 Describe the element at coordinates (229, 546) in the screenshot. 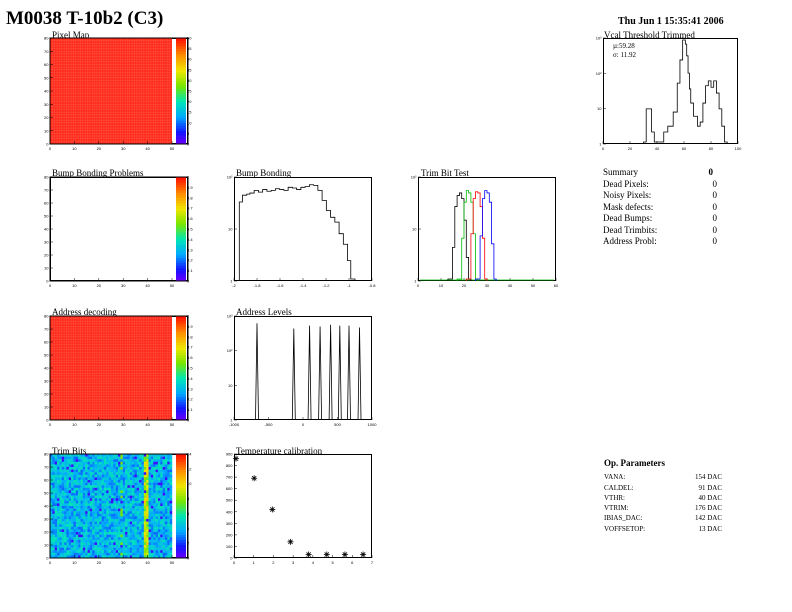

I see `y-tick-label: 100` at that location.